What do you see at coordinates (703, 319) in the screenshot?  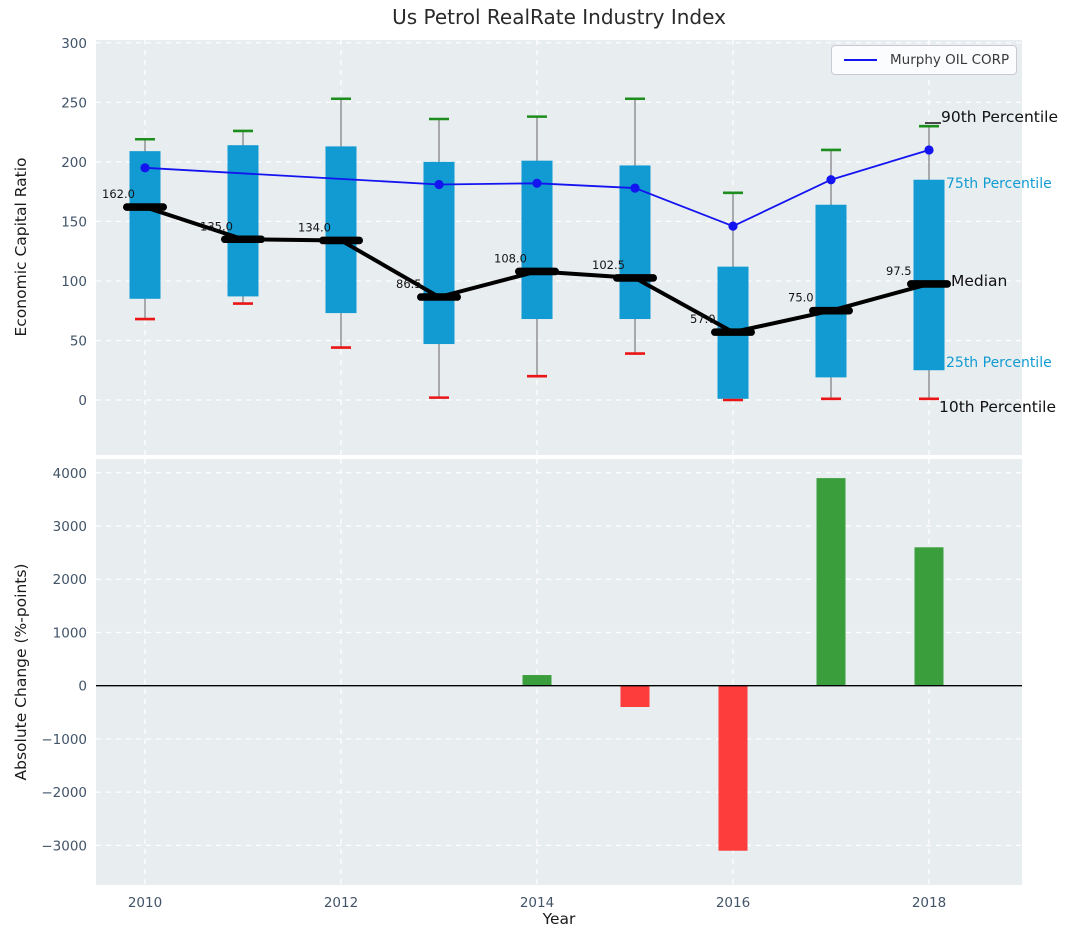 I see `median-value-label-2016: 57.0` at bounding box center [703, 319].